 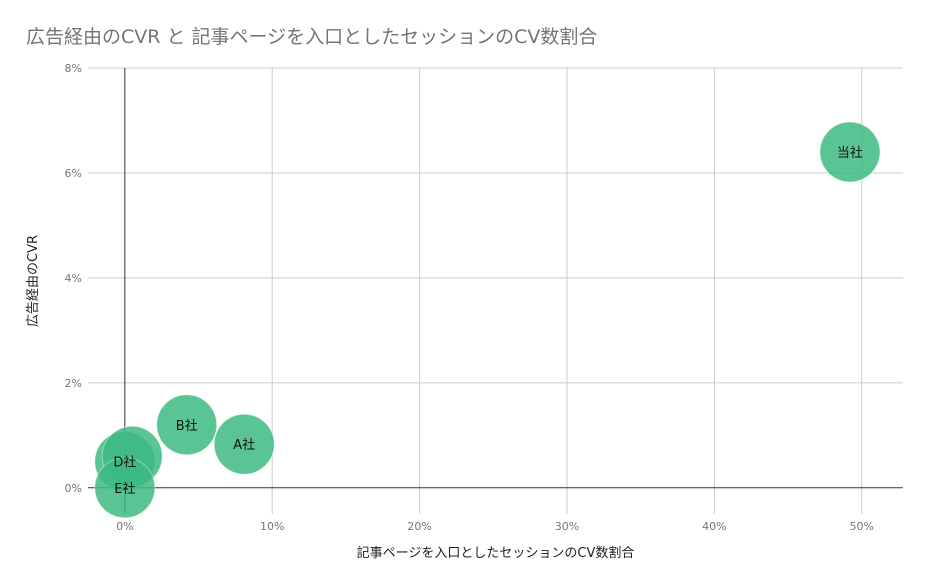 I want to click on y-tick-label: 0%, so click(x=73, y=488).